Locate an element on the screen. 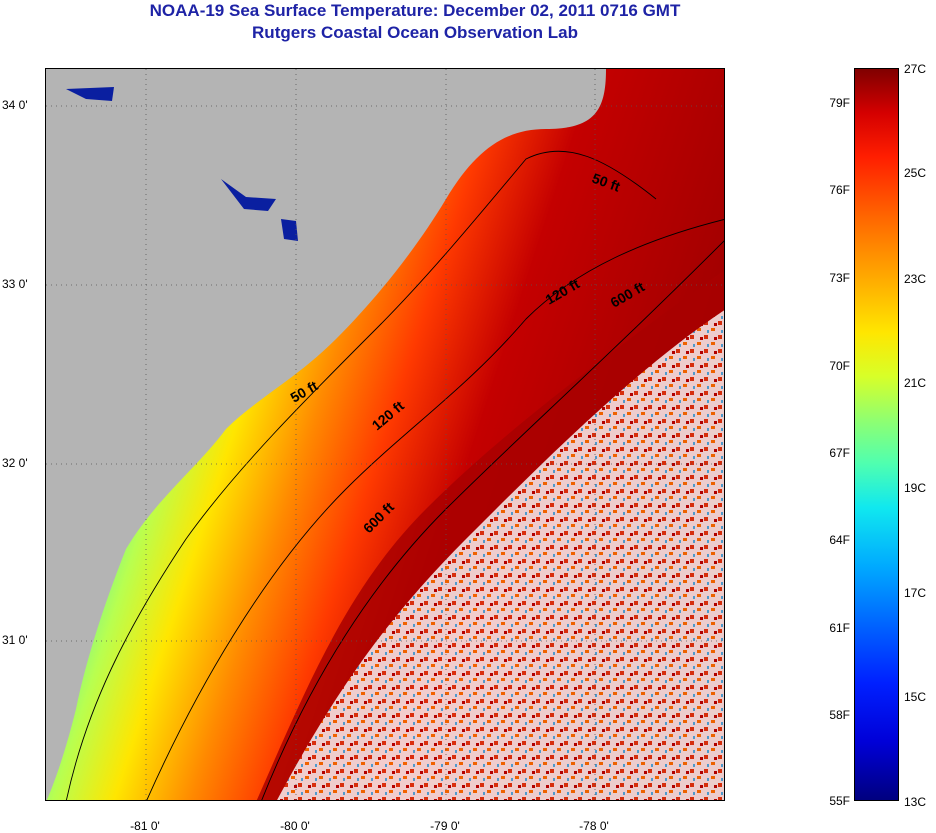  colorbar-c-label: 15C is located at coordinates (915, 697).